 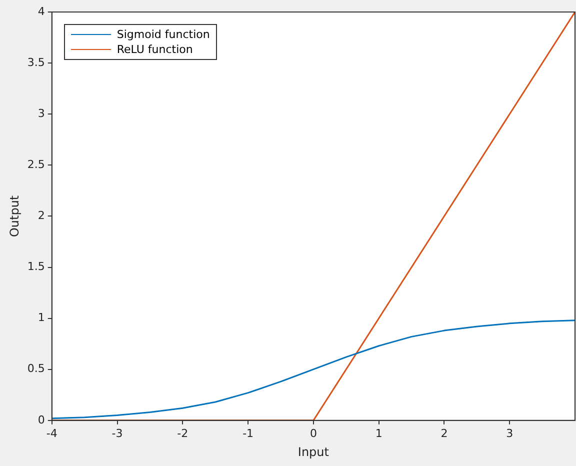 I want to click on x-tick-label: 0, so click(x=313, y=433).